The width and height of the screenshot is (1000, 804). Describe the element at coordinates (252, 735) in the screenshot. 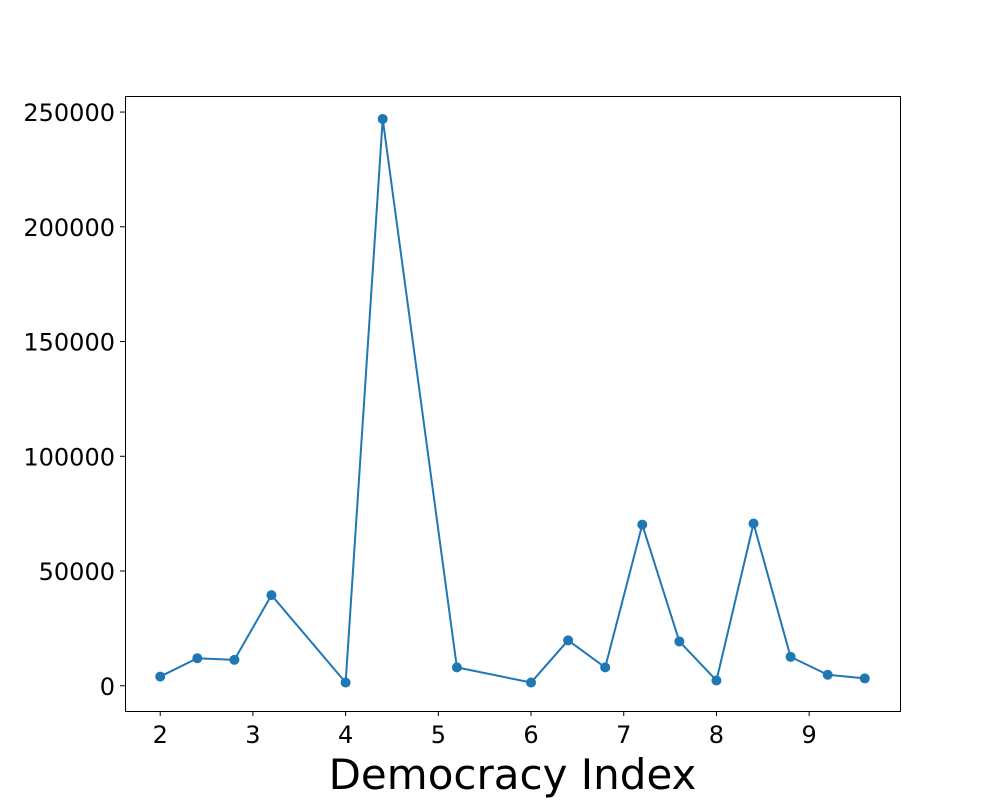

I see `x-tick-label: 3` at that location.